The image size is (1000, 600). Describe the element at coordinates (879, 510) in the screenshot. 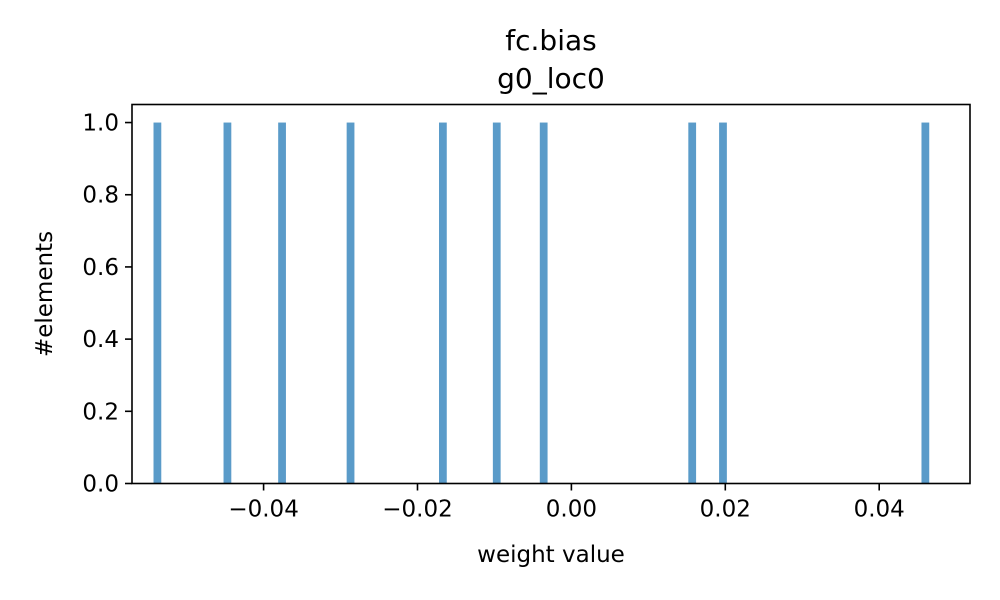

I see `x-tick-label: 0.04` at that location.